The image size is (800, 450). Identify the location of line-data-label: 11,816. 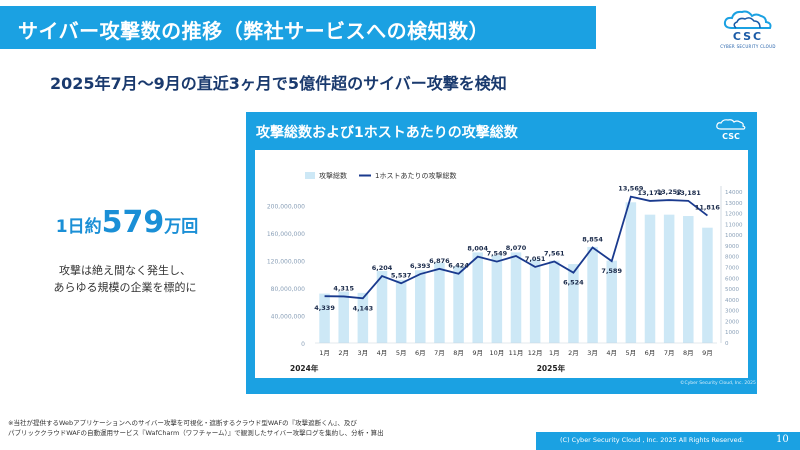
(708, 208).